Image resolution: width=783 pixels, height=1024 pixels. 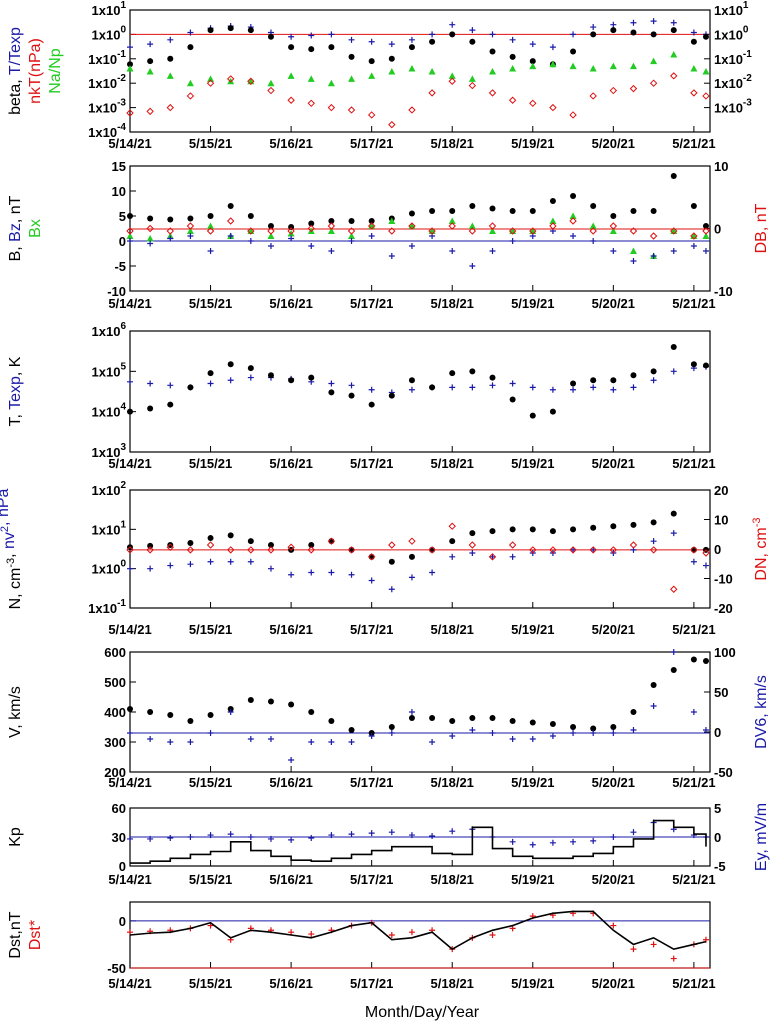 What do you see at coordinates (717, 837) in the screenshot?
I see `y-right-tick-label: 0` at bounding box center [717, 837].